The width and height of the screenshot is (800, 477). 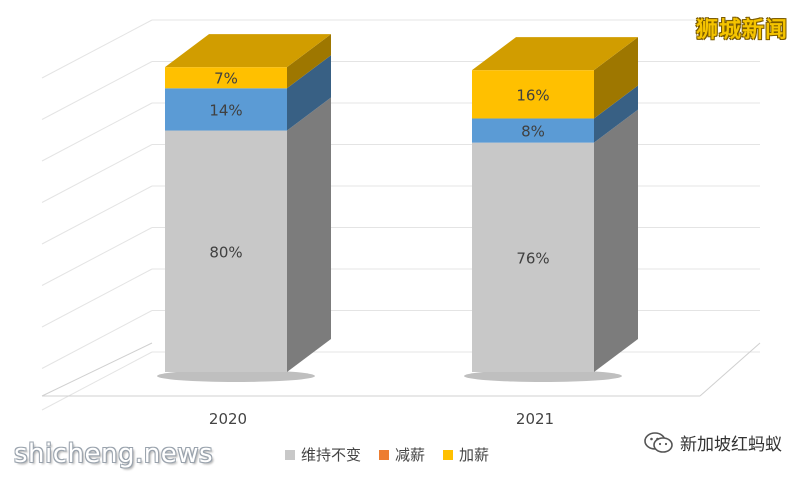 What do you see at coordinates (730, 369) in the screenshot?
I see `floor-edge-right` at bounding box center [730, 369].